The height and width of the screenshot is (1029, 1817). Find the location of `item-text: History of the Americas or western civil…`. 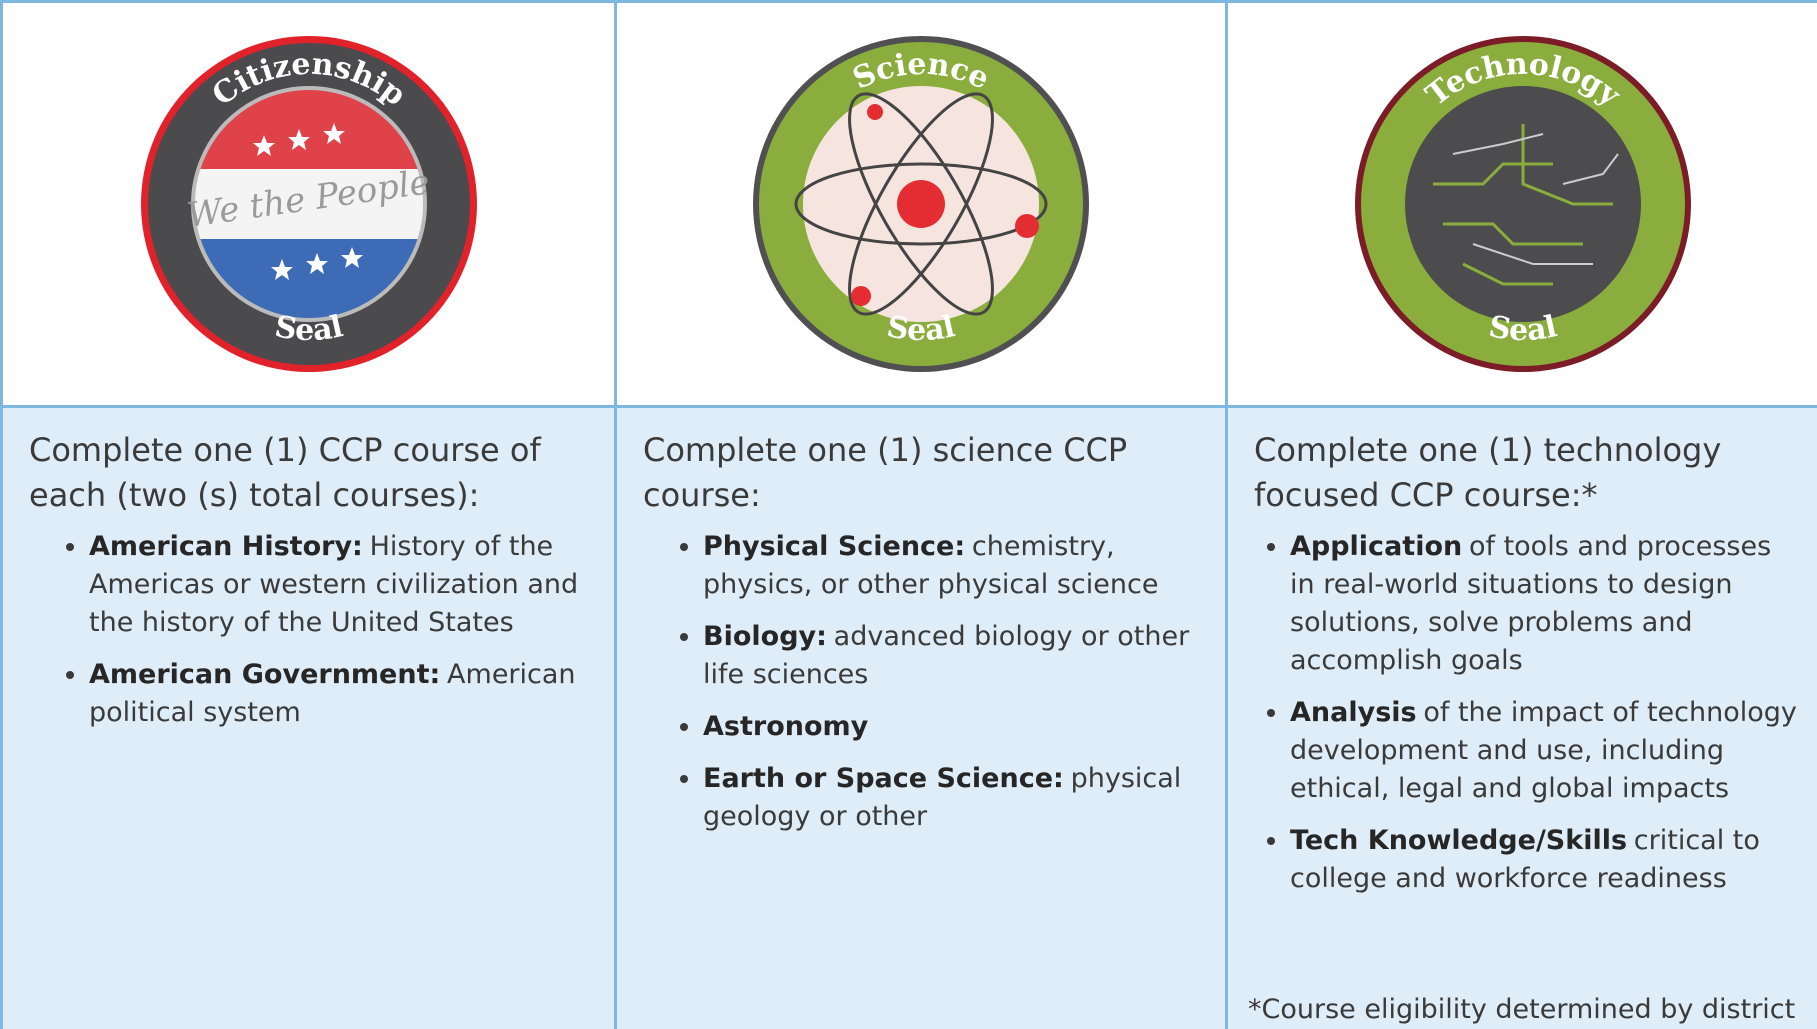

item-text: History of the Americas or western civil… is located at coordinates (334, 584).